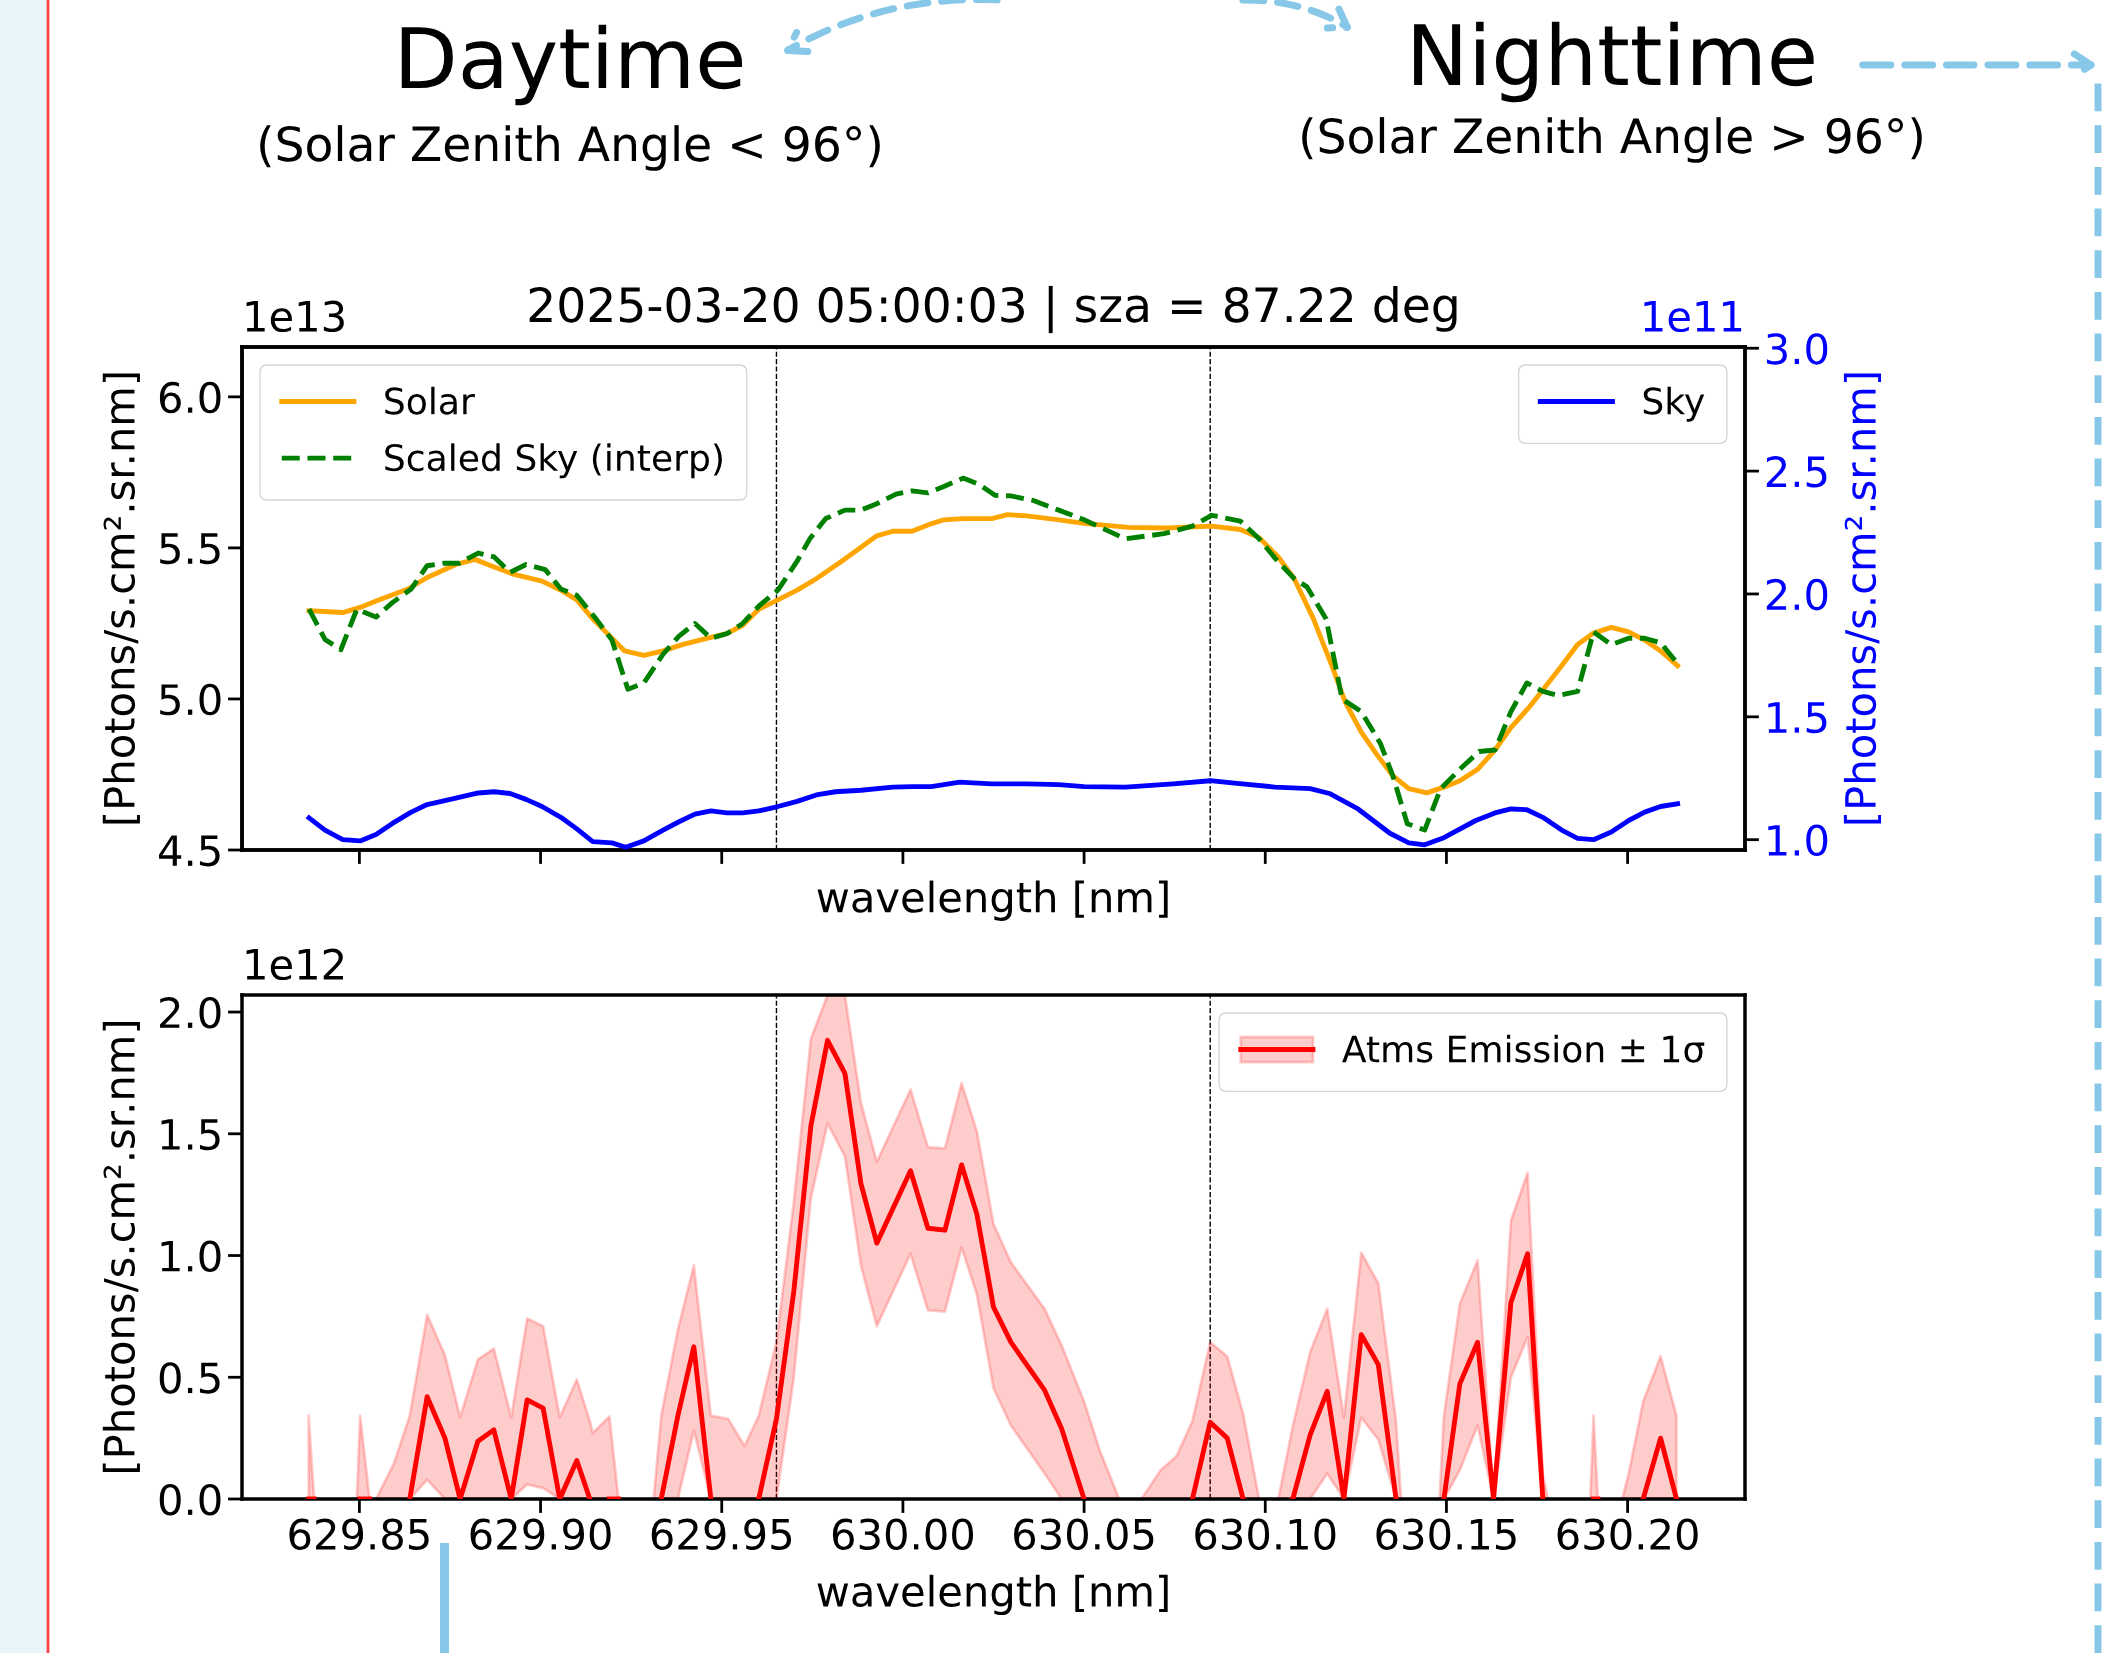  I want to click on y2-tick-label: 3.0, so click(1797, 349).